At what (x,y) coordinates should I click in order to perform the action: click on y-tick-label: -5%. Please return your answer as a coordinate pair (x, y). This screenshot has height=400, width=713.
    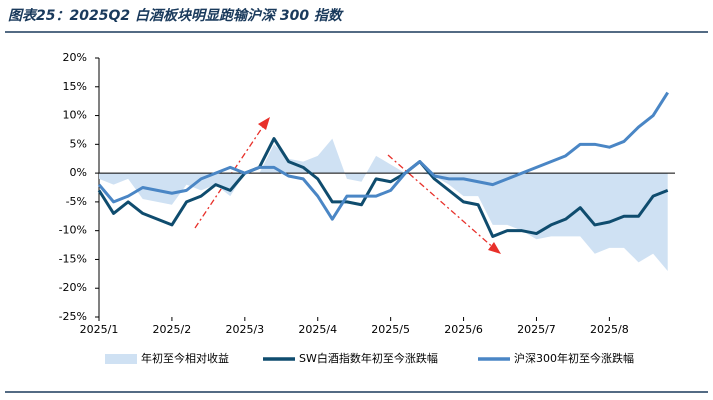
    Looking at the image, I should click on (76, 201).